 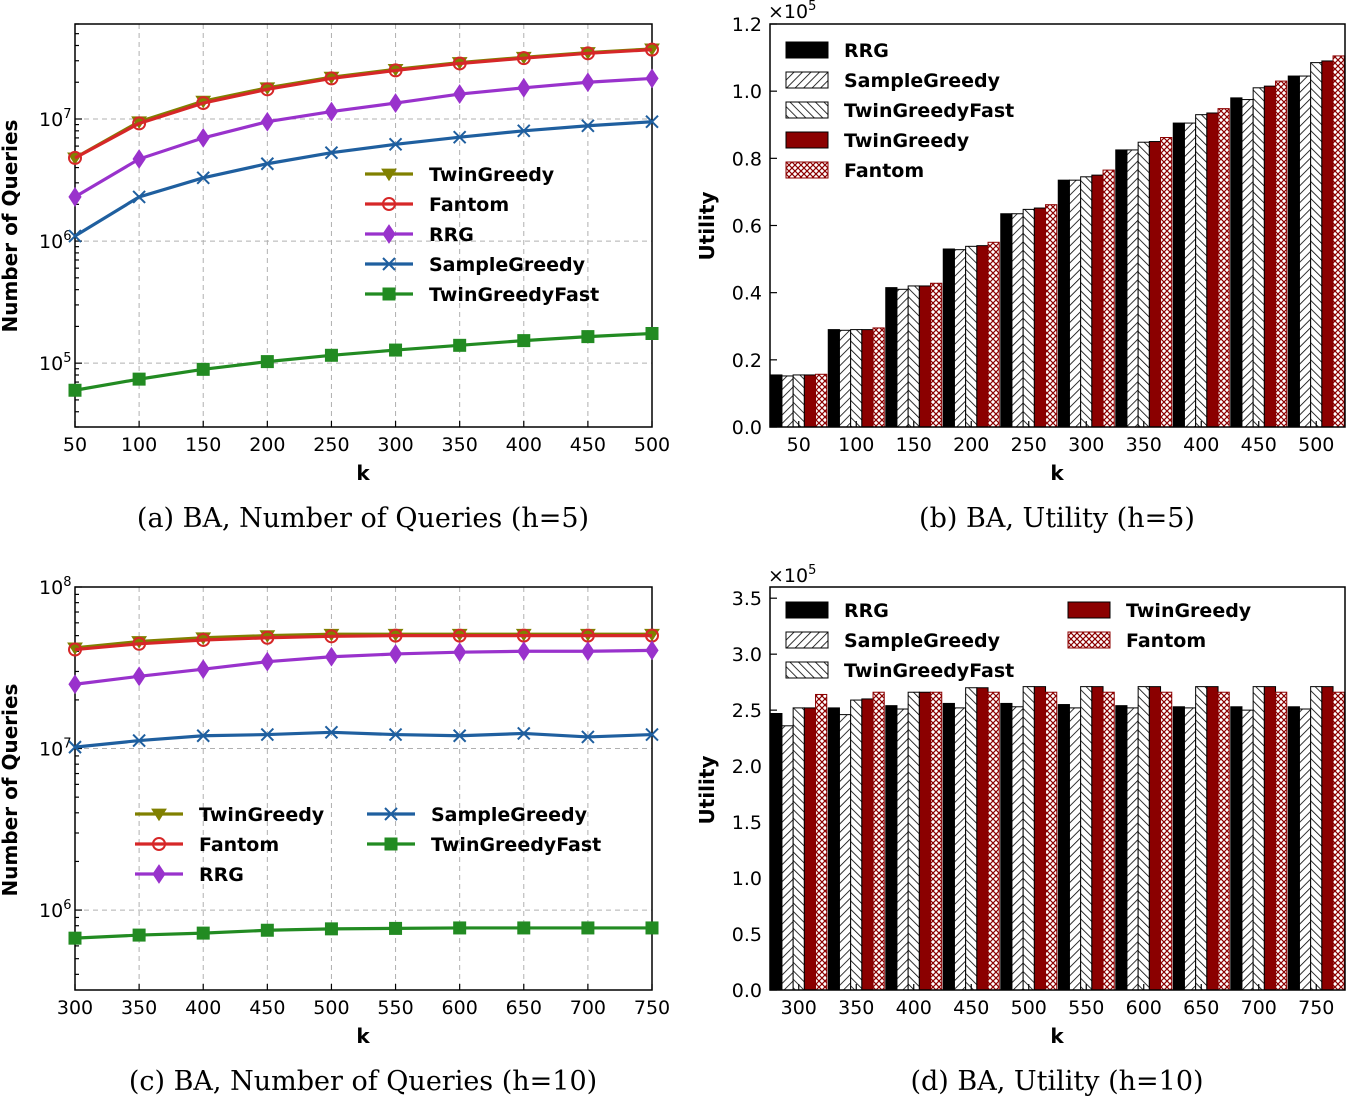 What do you see at coordinates (239, 845) in the screenshot?
I see `legend-label: Fantom` at bounding box center [239, 845].